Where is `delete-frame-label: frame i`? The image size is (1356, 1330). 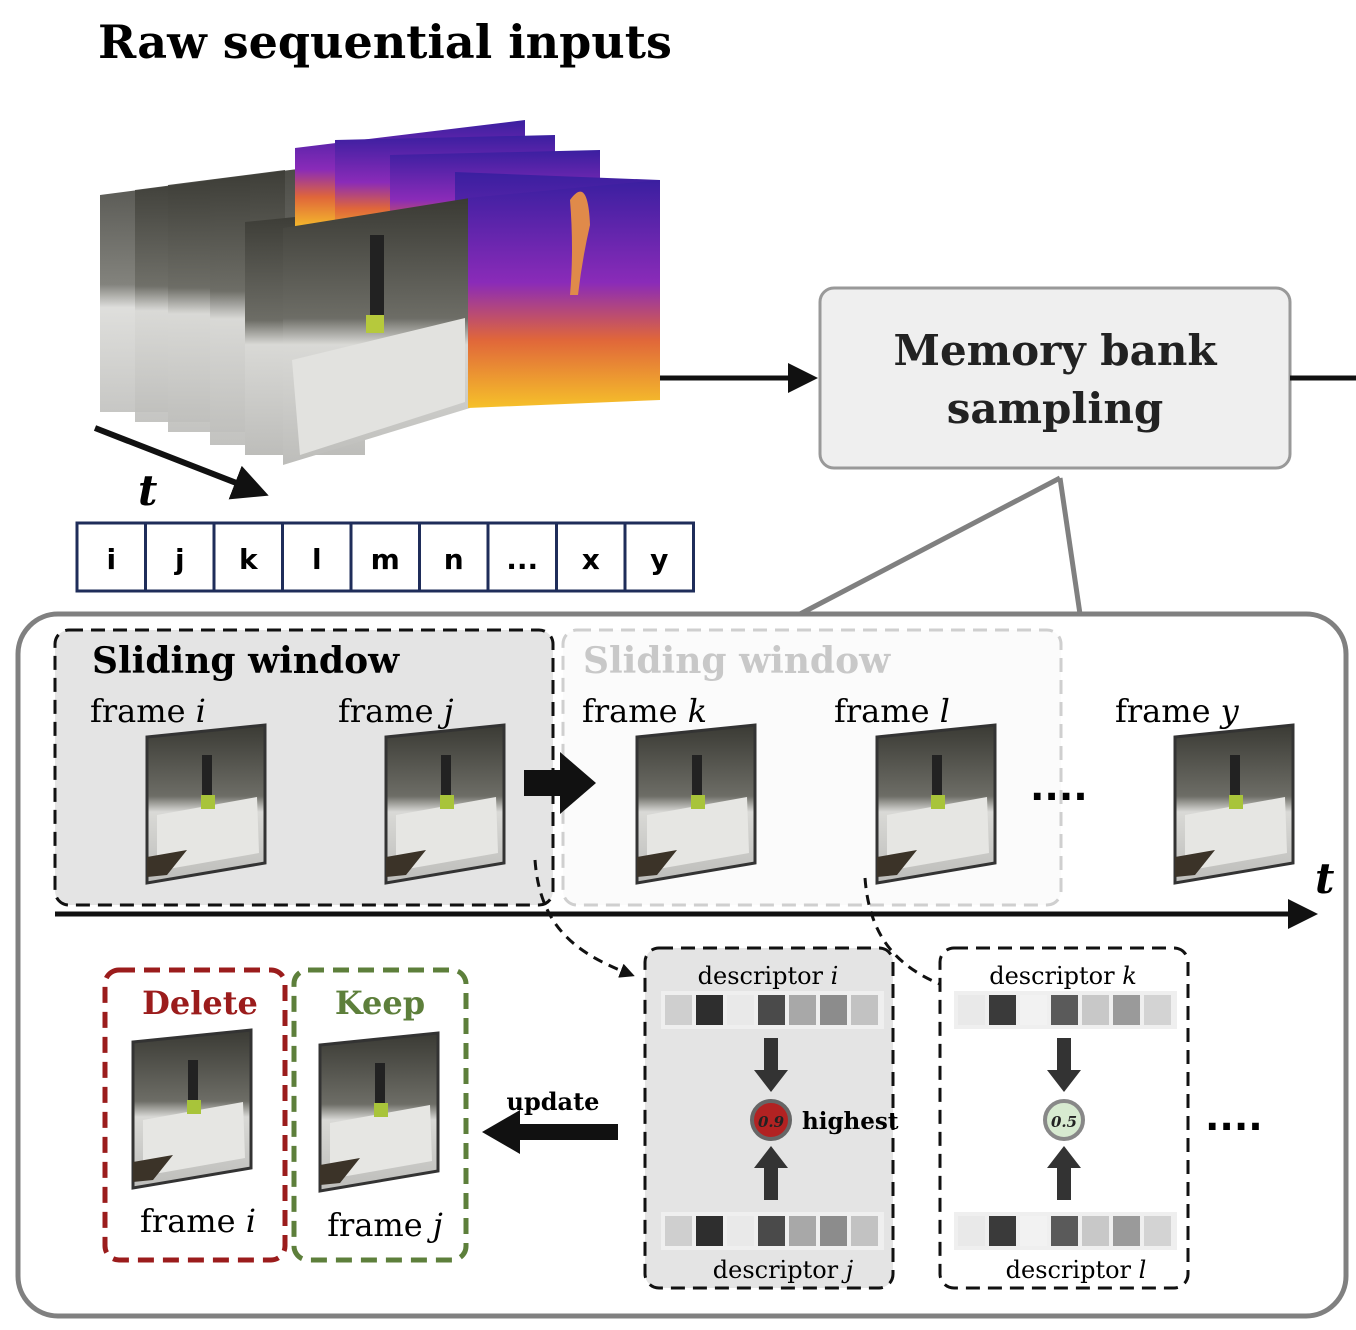 delete-frame-label: frame i is located at coordinates (198, 1221).